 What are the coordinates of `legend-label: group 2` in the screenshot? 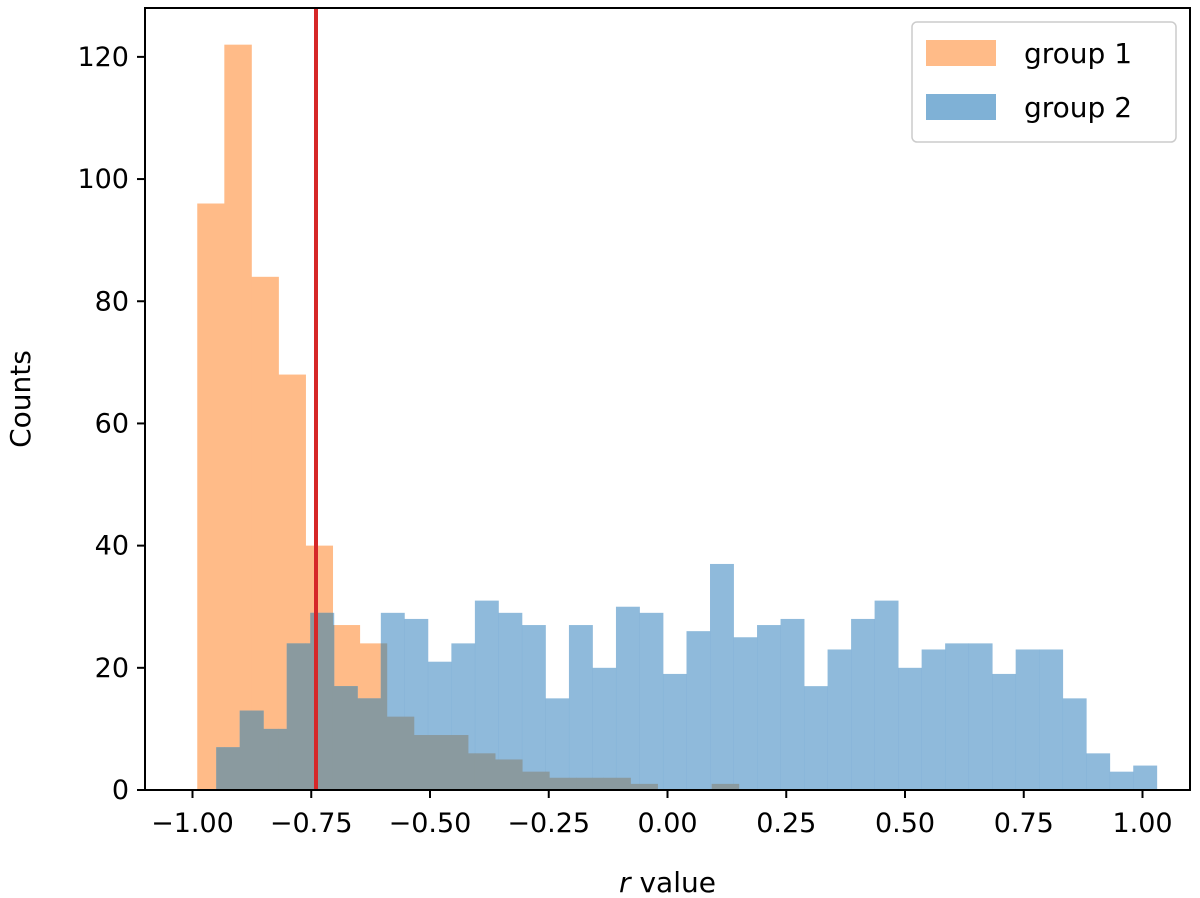 It's located at (1078, 107).